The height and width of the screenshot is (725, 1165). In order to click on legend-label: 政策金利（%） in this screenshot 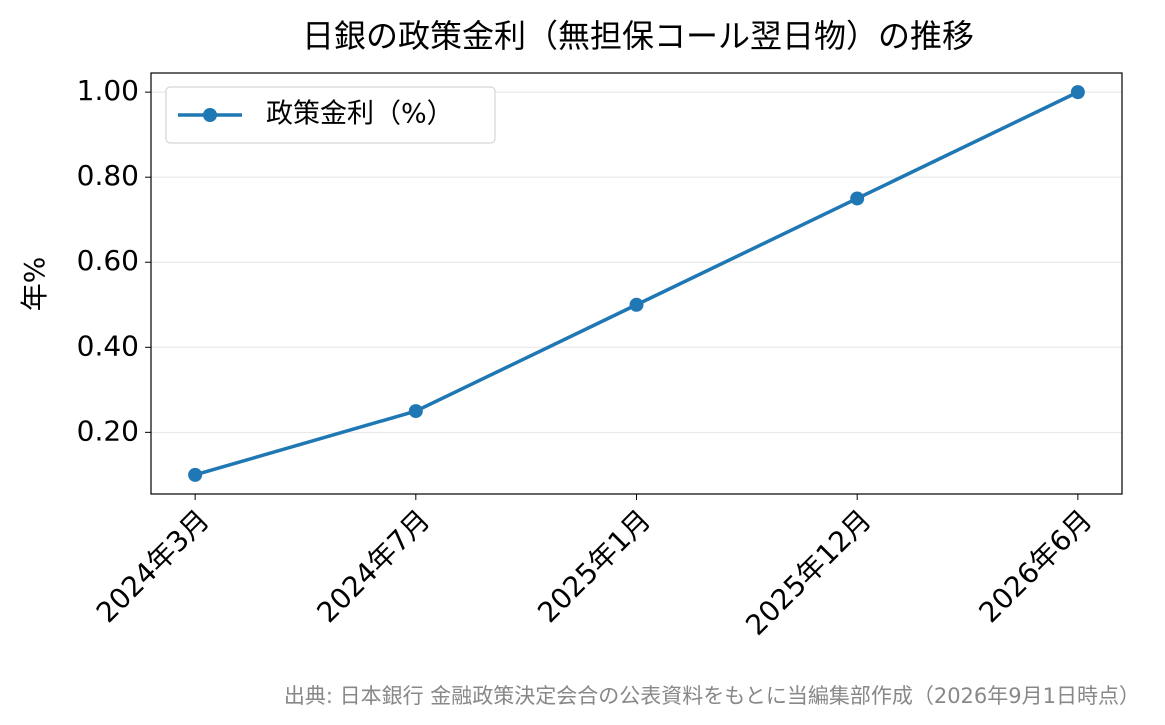, I will do `click(360, 114)`.